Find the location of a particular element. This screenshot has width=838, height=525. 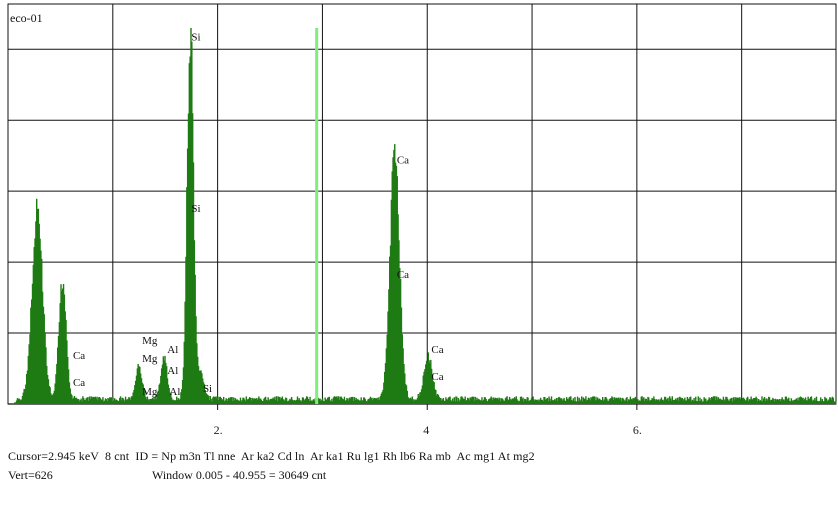

vertical-scale-readout: Vert=626 is located at coordinates (30, 475).